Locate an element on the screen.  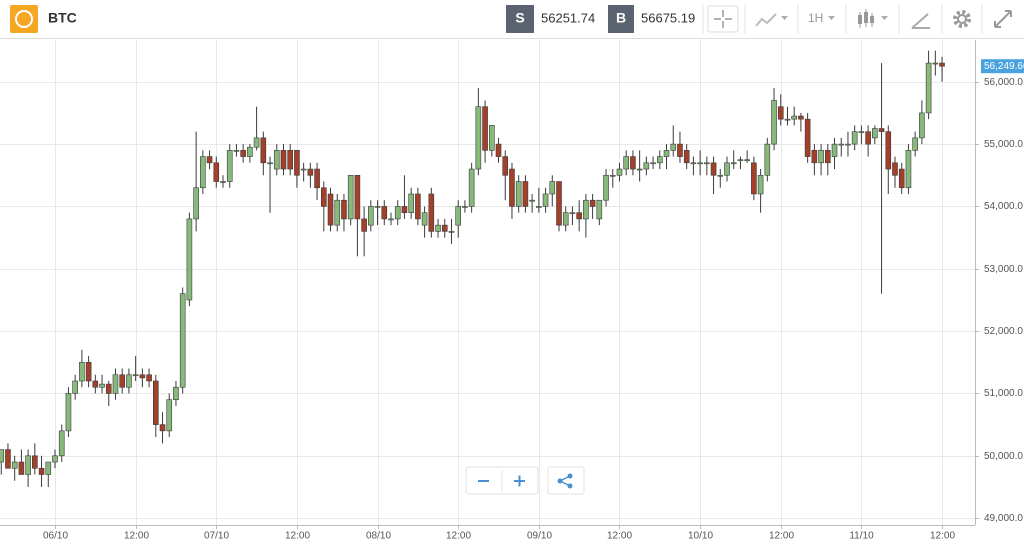
x-tick-label: 06/10 is located at coordinates (55, 536).